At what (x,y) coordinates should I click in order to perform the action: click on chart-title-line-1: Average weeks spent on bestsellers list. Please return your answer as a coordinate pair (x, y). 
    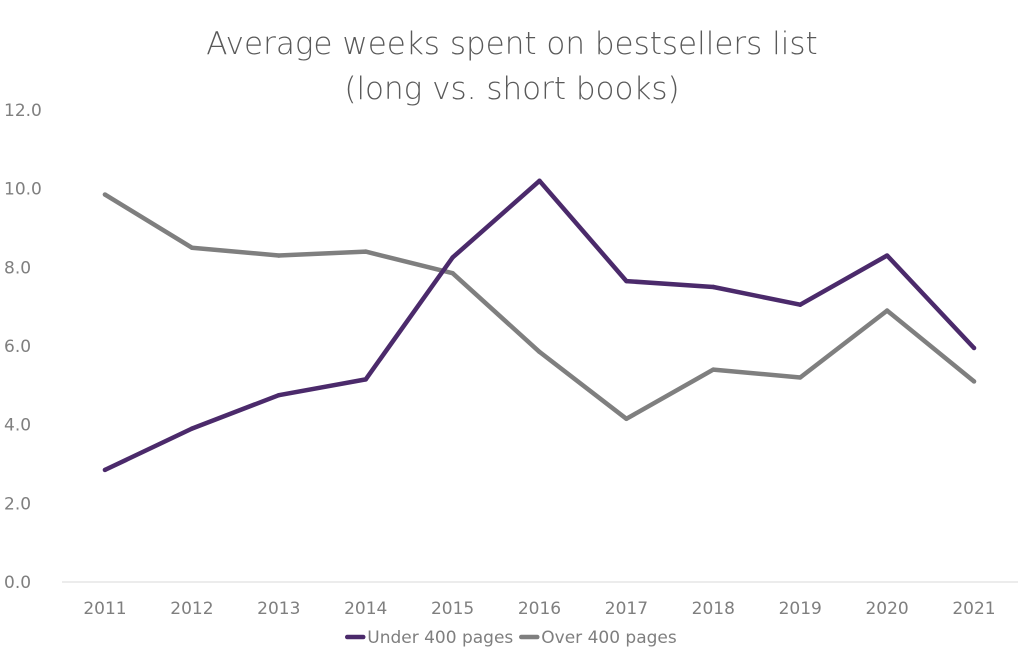
    Looking at the image, I should click on (511, 44).